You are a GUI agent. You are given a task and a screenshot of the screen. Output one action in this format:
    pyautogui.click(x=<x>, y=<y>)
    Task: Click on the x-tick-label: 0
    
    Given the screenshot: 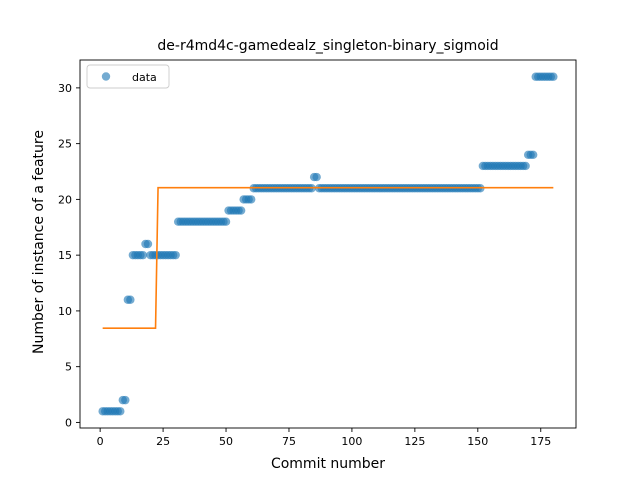 What is the action you would take?
    pyautogui.click(x=100, y=441)
    